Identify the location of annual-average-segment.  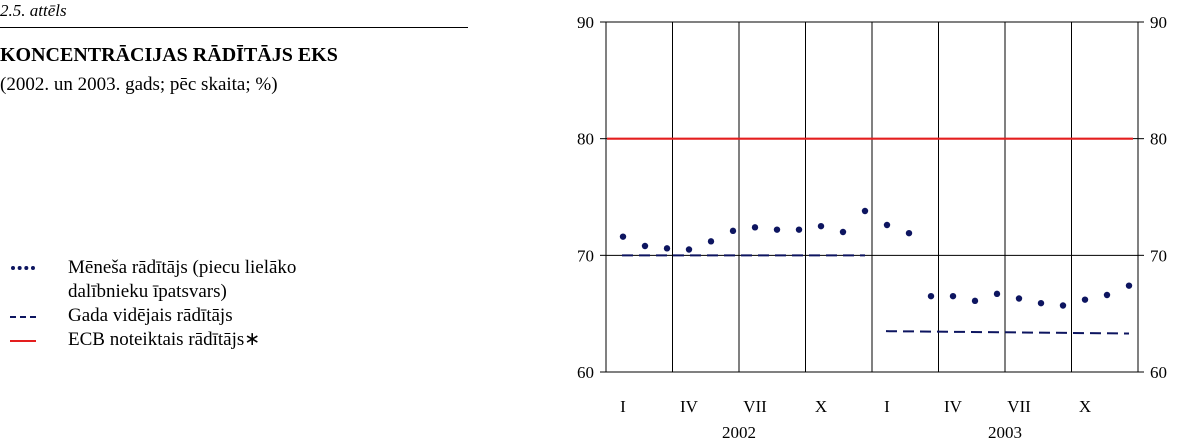
(1007, 332).